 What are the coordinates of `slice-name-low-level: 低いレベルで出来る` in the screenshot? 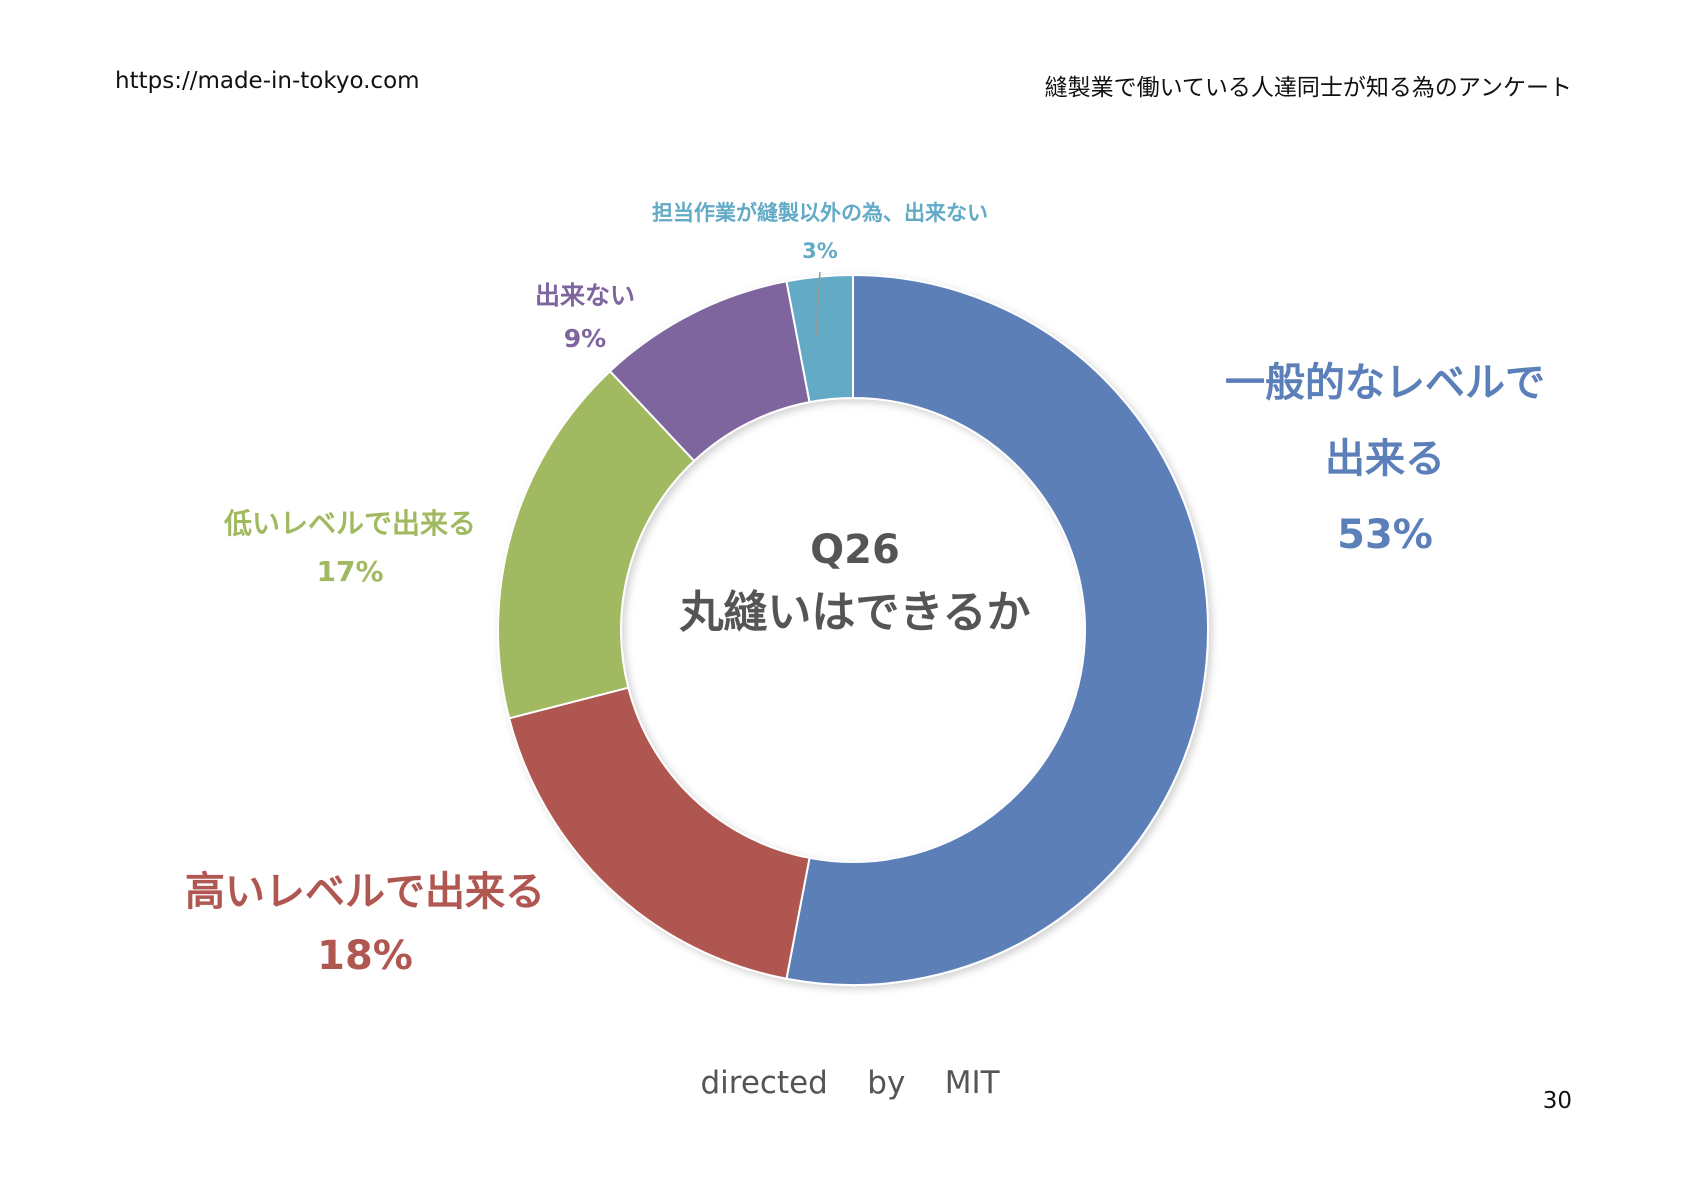 It's located at (349, 523).